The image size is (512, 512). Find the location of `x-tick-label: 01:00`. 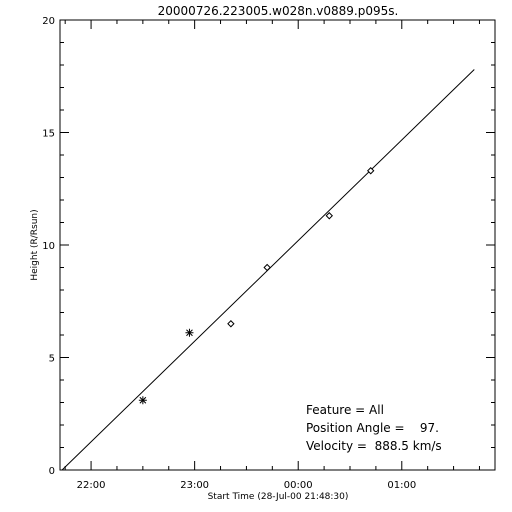

x-tick-label: 01:00 is located at coordinates (401, 485).